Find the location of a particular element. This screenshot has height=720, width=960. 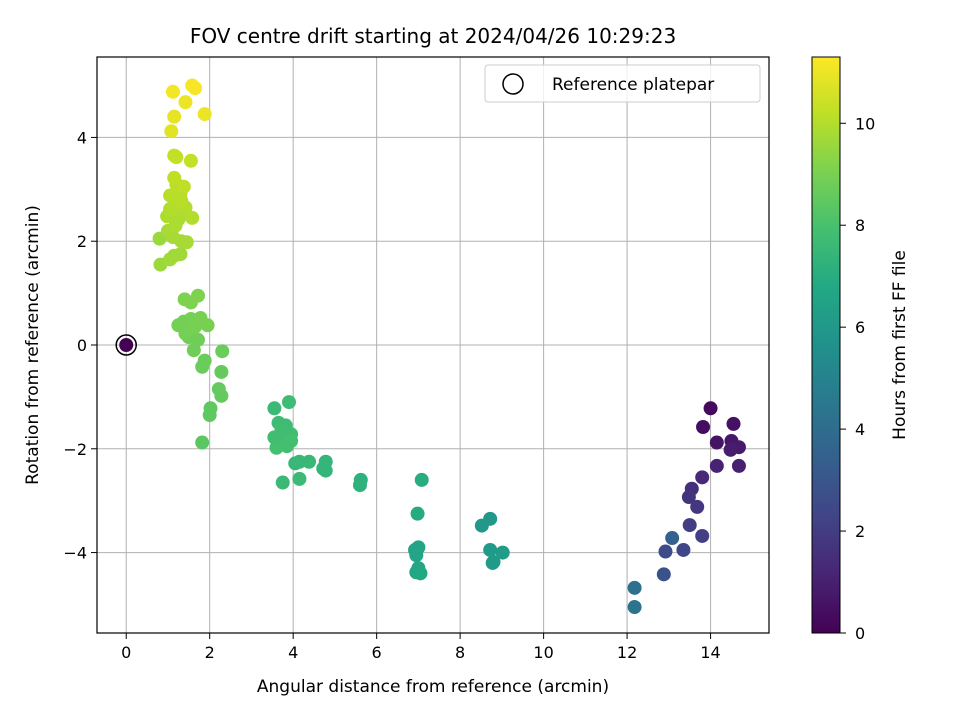

colorbar: 0 2 4 6 8 10 Hours from first FF file is located at coordinates (860, 349).